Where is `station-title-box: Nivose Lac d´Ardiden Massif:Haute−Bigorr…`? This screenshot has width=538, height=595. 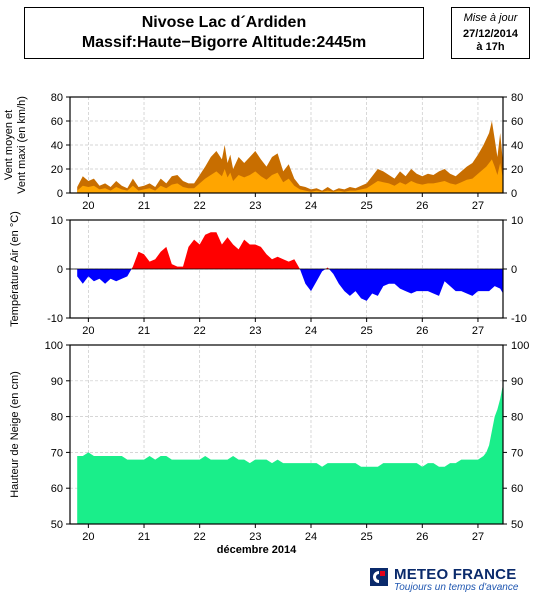
station-title-box: Nivose Lac d´Ardiden Massif:Haute−Bigorr… is located at coordinates (224, 33).